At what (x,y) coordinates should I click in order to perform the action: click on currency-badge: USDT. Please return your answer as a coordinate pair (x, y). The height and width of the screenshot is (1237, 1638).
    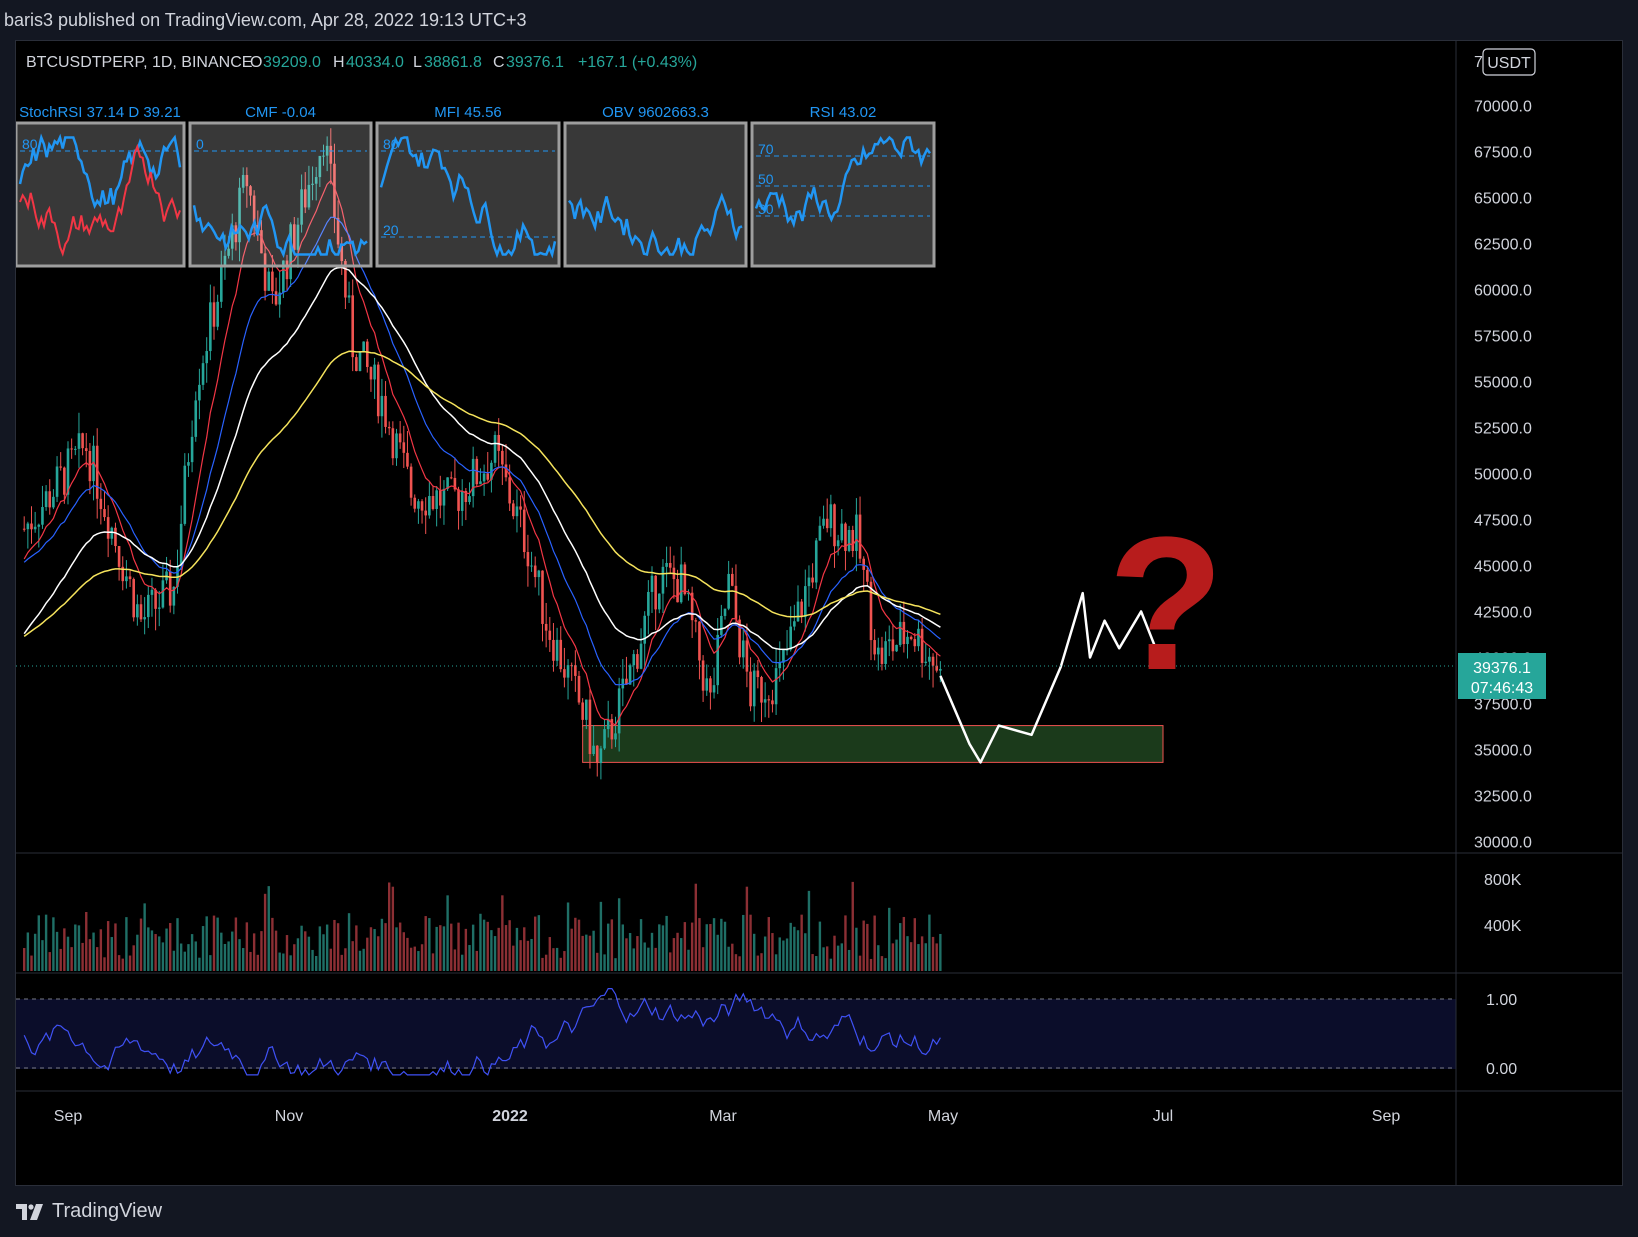
    Looking at the image, I should click on (1509, 62).